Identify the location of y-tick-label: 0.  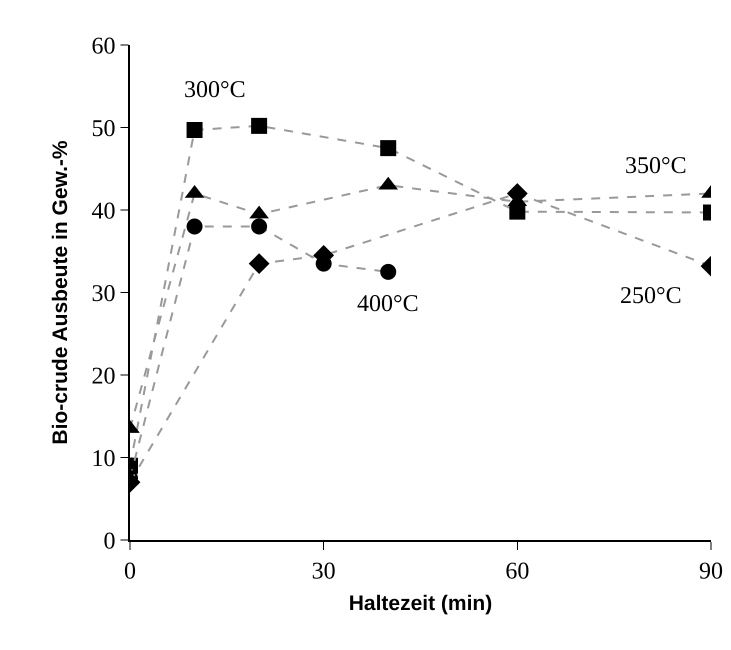
(109, 541).